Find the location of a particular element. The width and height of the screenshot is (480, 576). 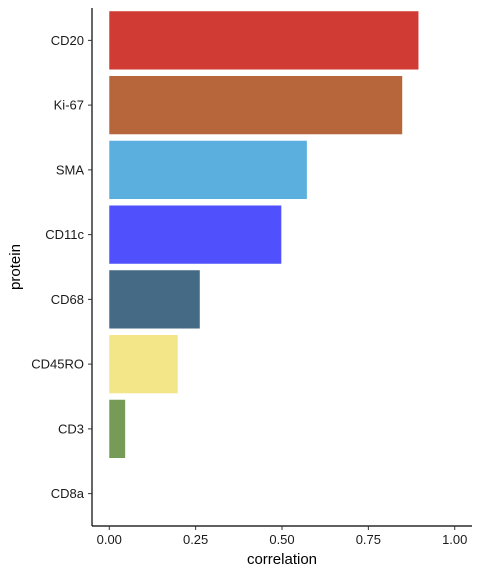

bar-cd20 is located at coordinates (264, 40).